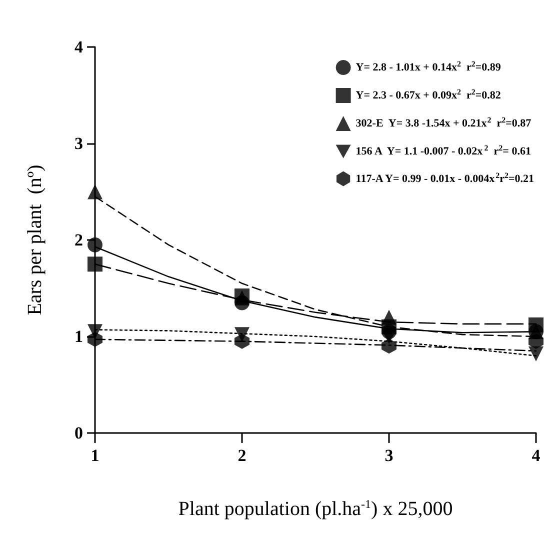 This screenshot has width=544, height=545. What do you see at coordinates (389, 455) in the screenshot?
I see `x-tick-label: 3` at bounding box center [389, 455].